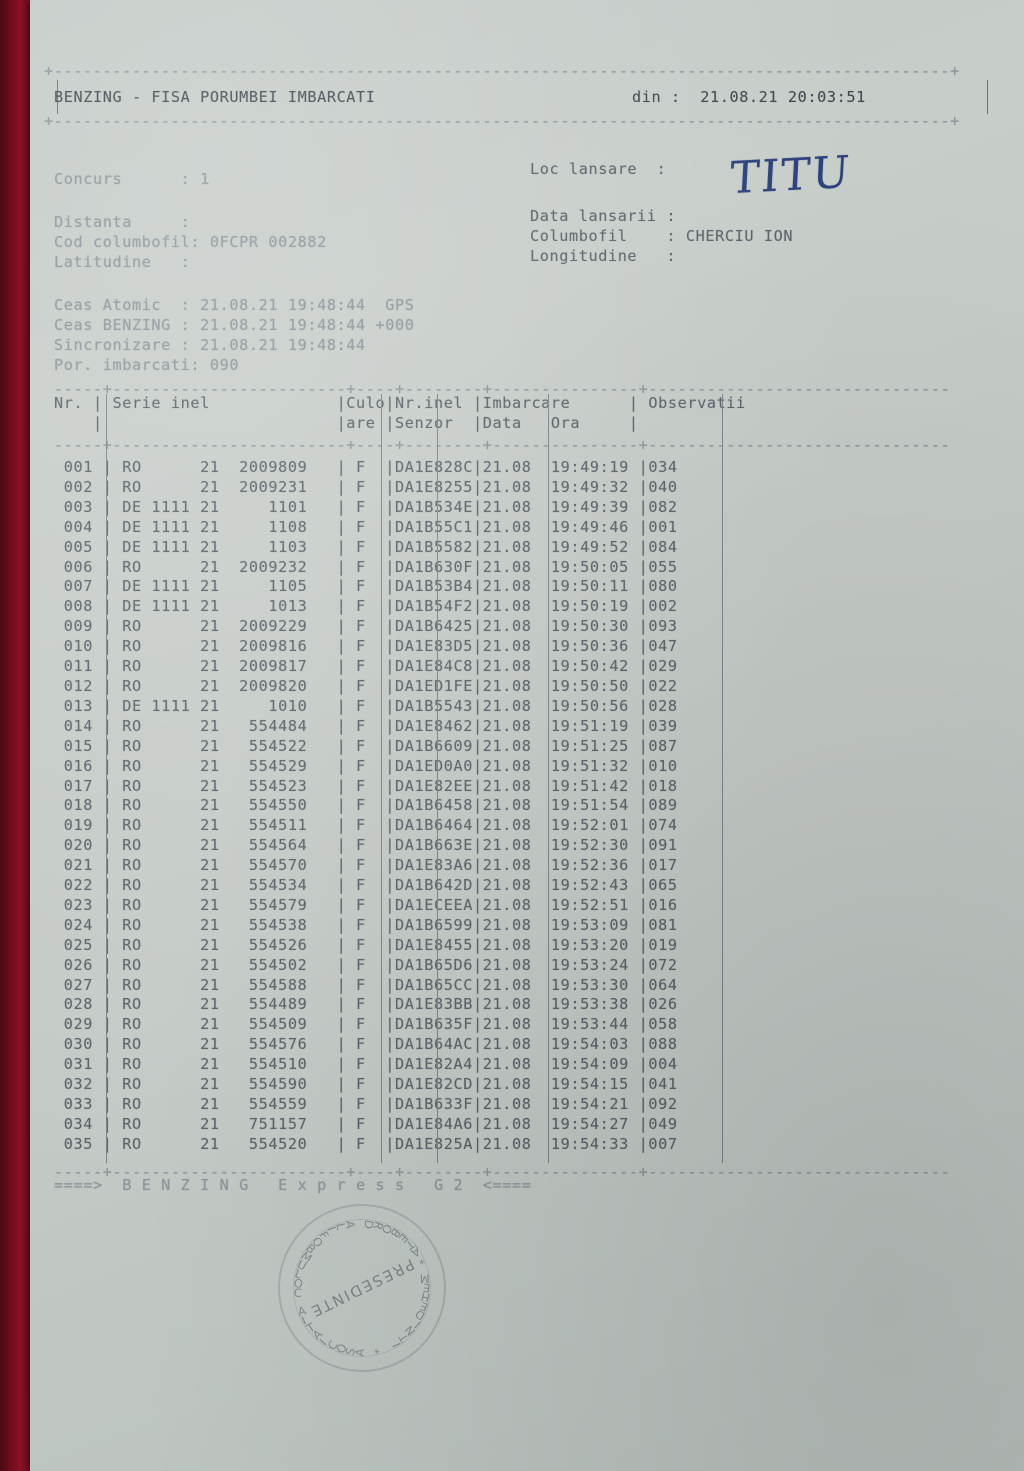  What do you see at coordinates (132, 179) in the screenshot?
I see `meta-concurs: Concurs : 1` at bounding box center [132, 179].